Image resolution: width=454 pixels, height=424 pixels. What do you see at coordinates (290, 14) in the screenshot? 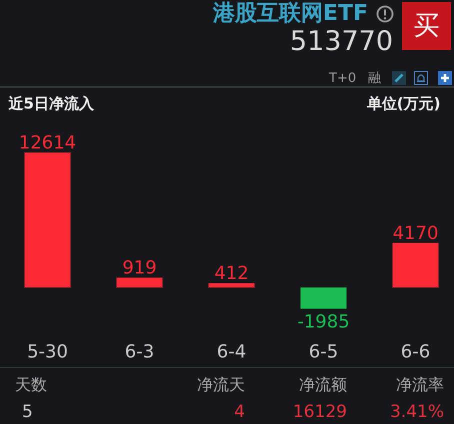
I see `text: 港股互联网ETF` at bounding box center [290, 14].